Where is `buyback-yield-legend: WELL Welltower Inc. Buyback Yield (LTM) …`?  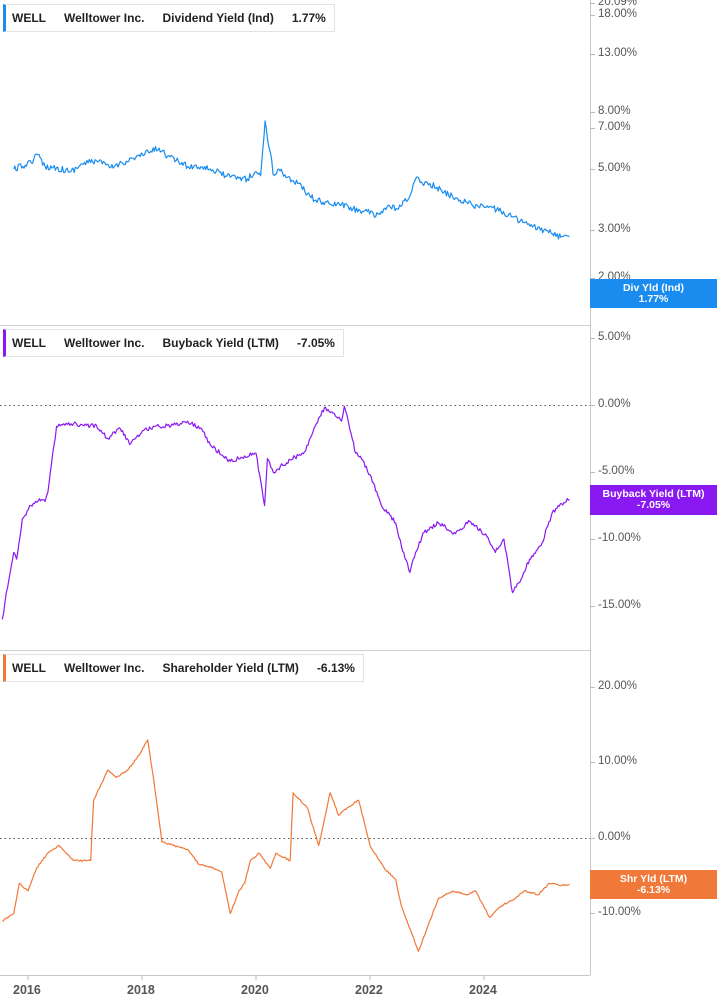 buyback-yield-legend: WELL Welltower Inc. Buyback Yield (LTM) … is located at coordinates (173, 343).